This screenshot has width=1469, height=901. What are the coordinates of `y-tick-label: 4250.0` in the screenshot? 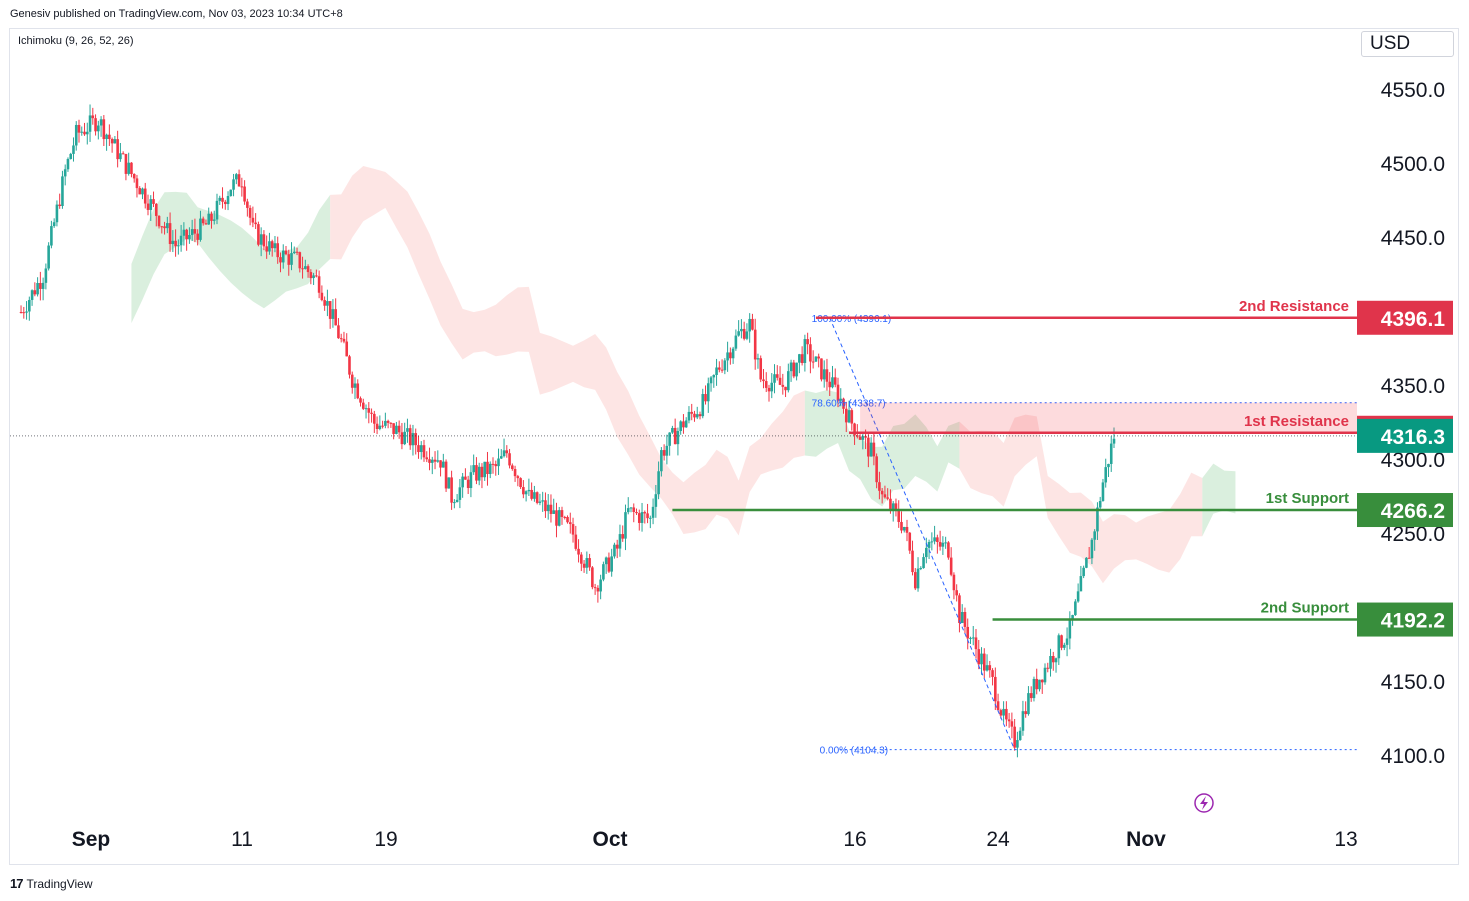 It's located at (1413, 534).